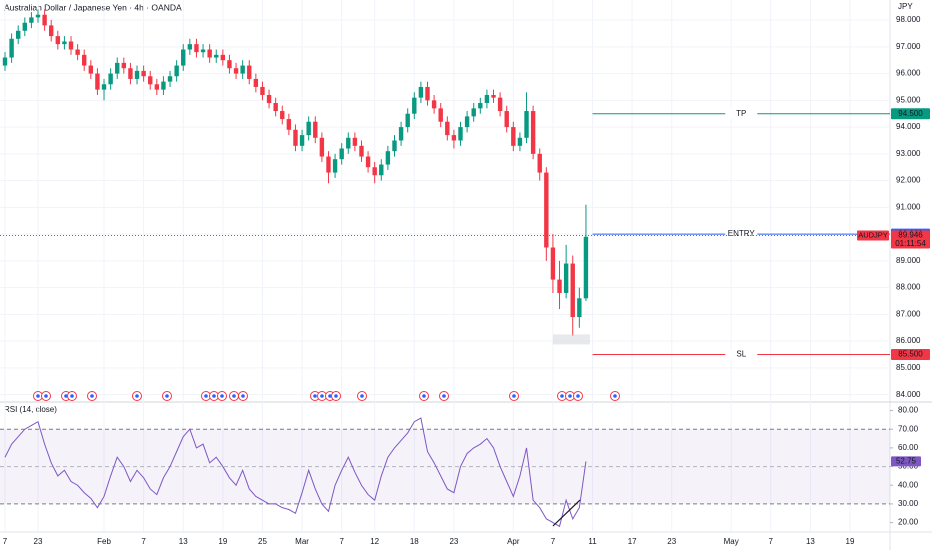  What do you see at coordinates (873, 235) in the screenshot?
I see `symbol-box` at bounding box center [873, 235].